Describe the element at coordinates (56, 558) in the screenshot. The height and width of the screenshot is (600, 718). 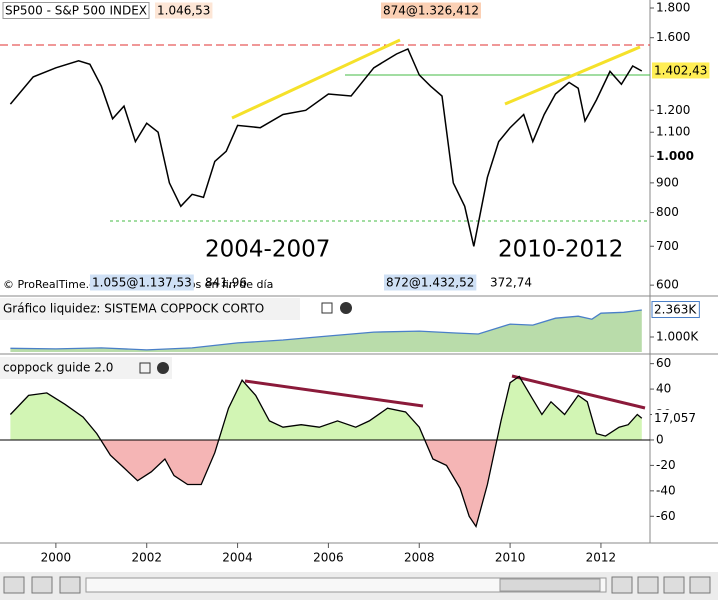
I see `x-tick-label: 2000` at that location.